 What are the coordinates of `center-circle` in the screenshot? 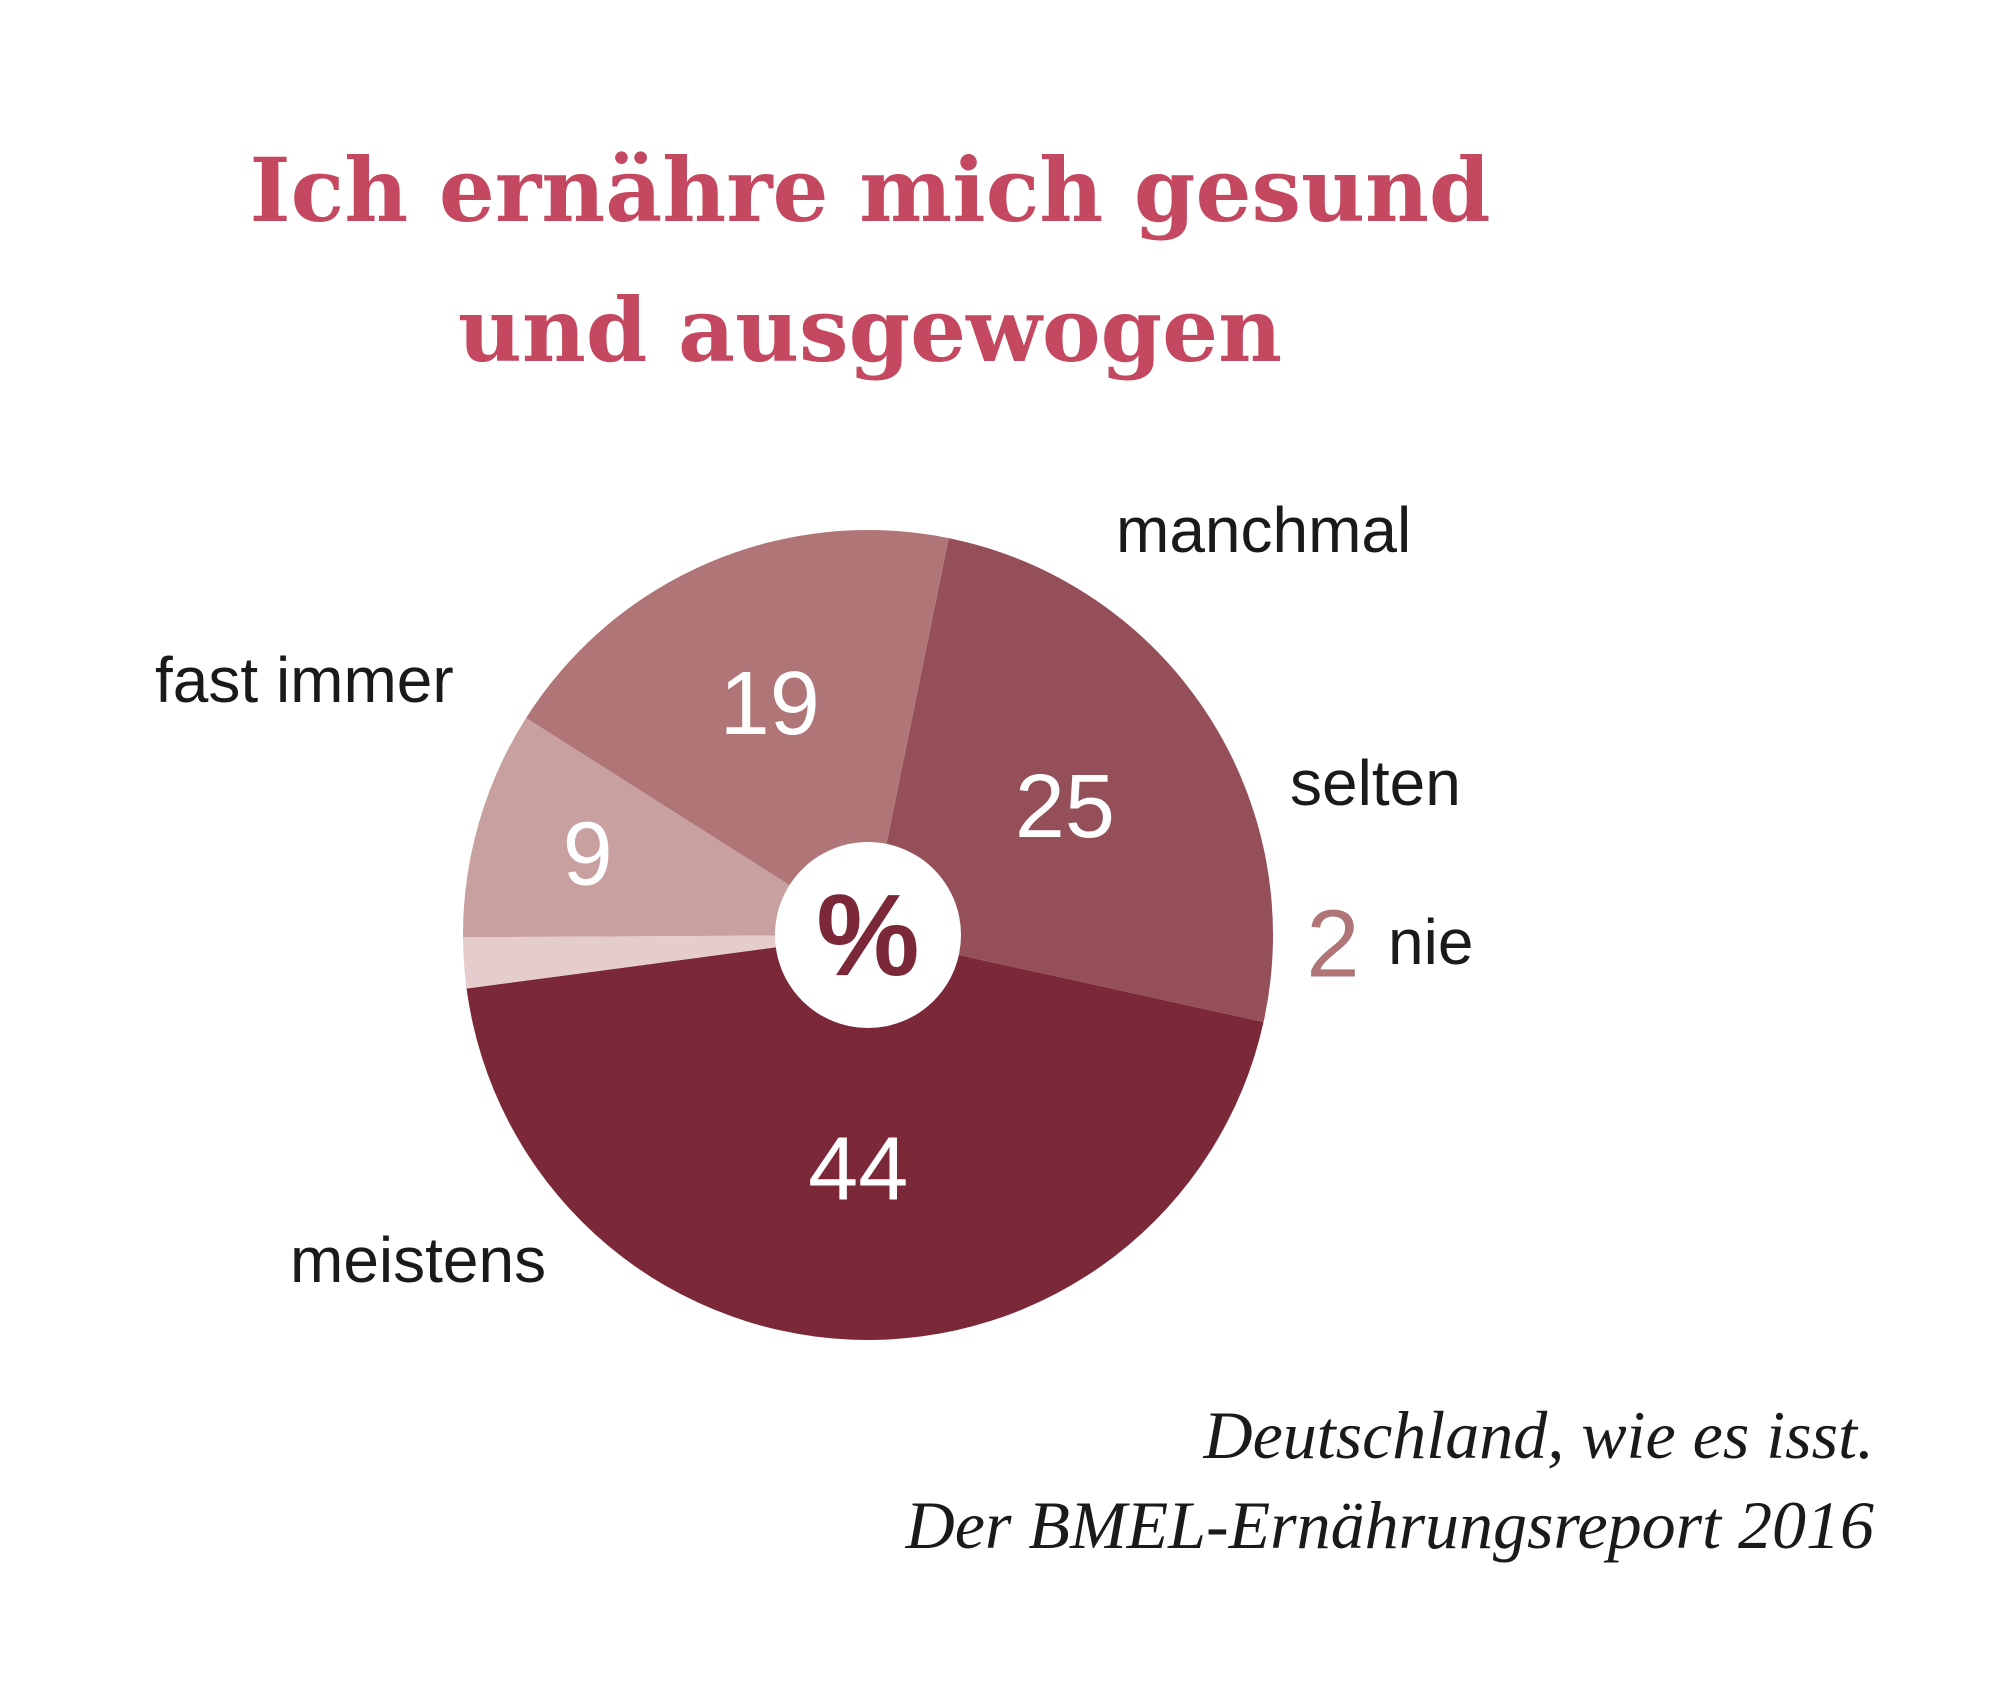 It's located at (868, 935).